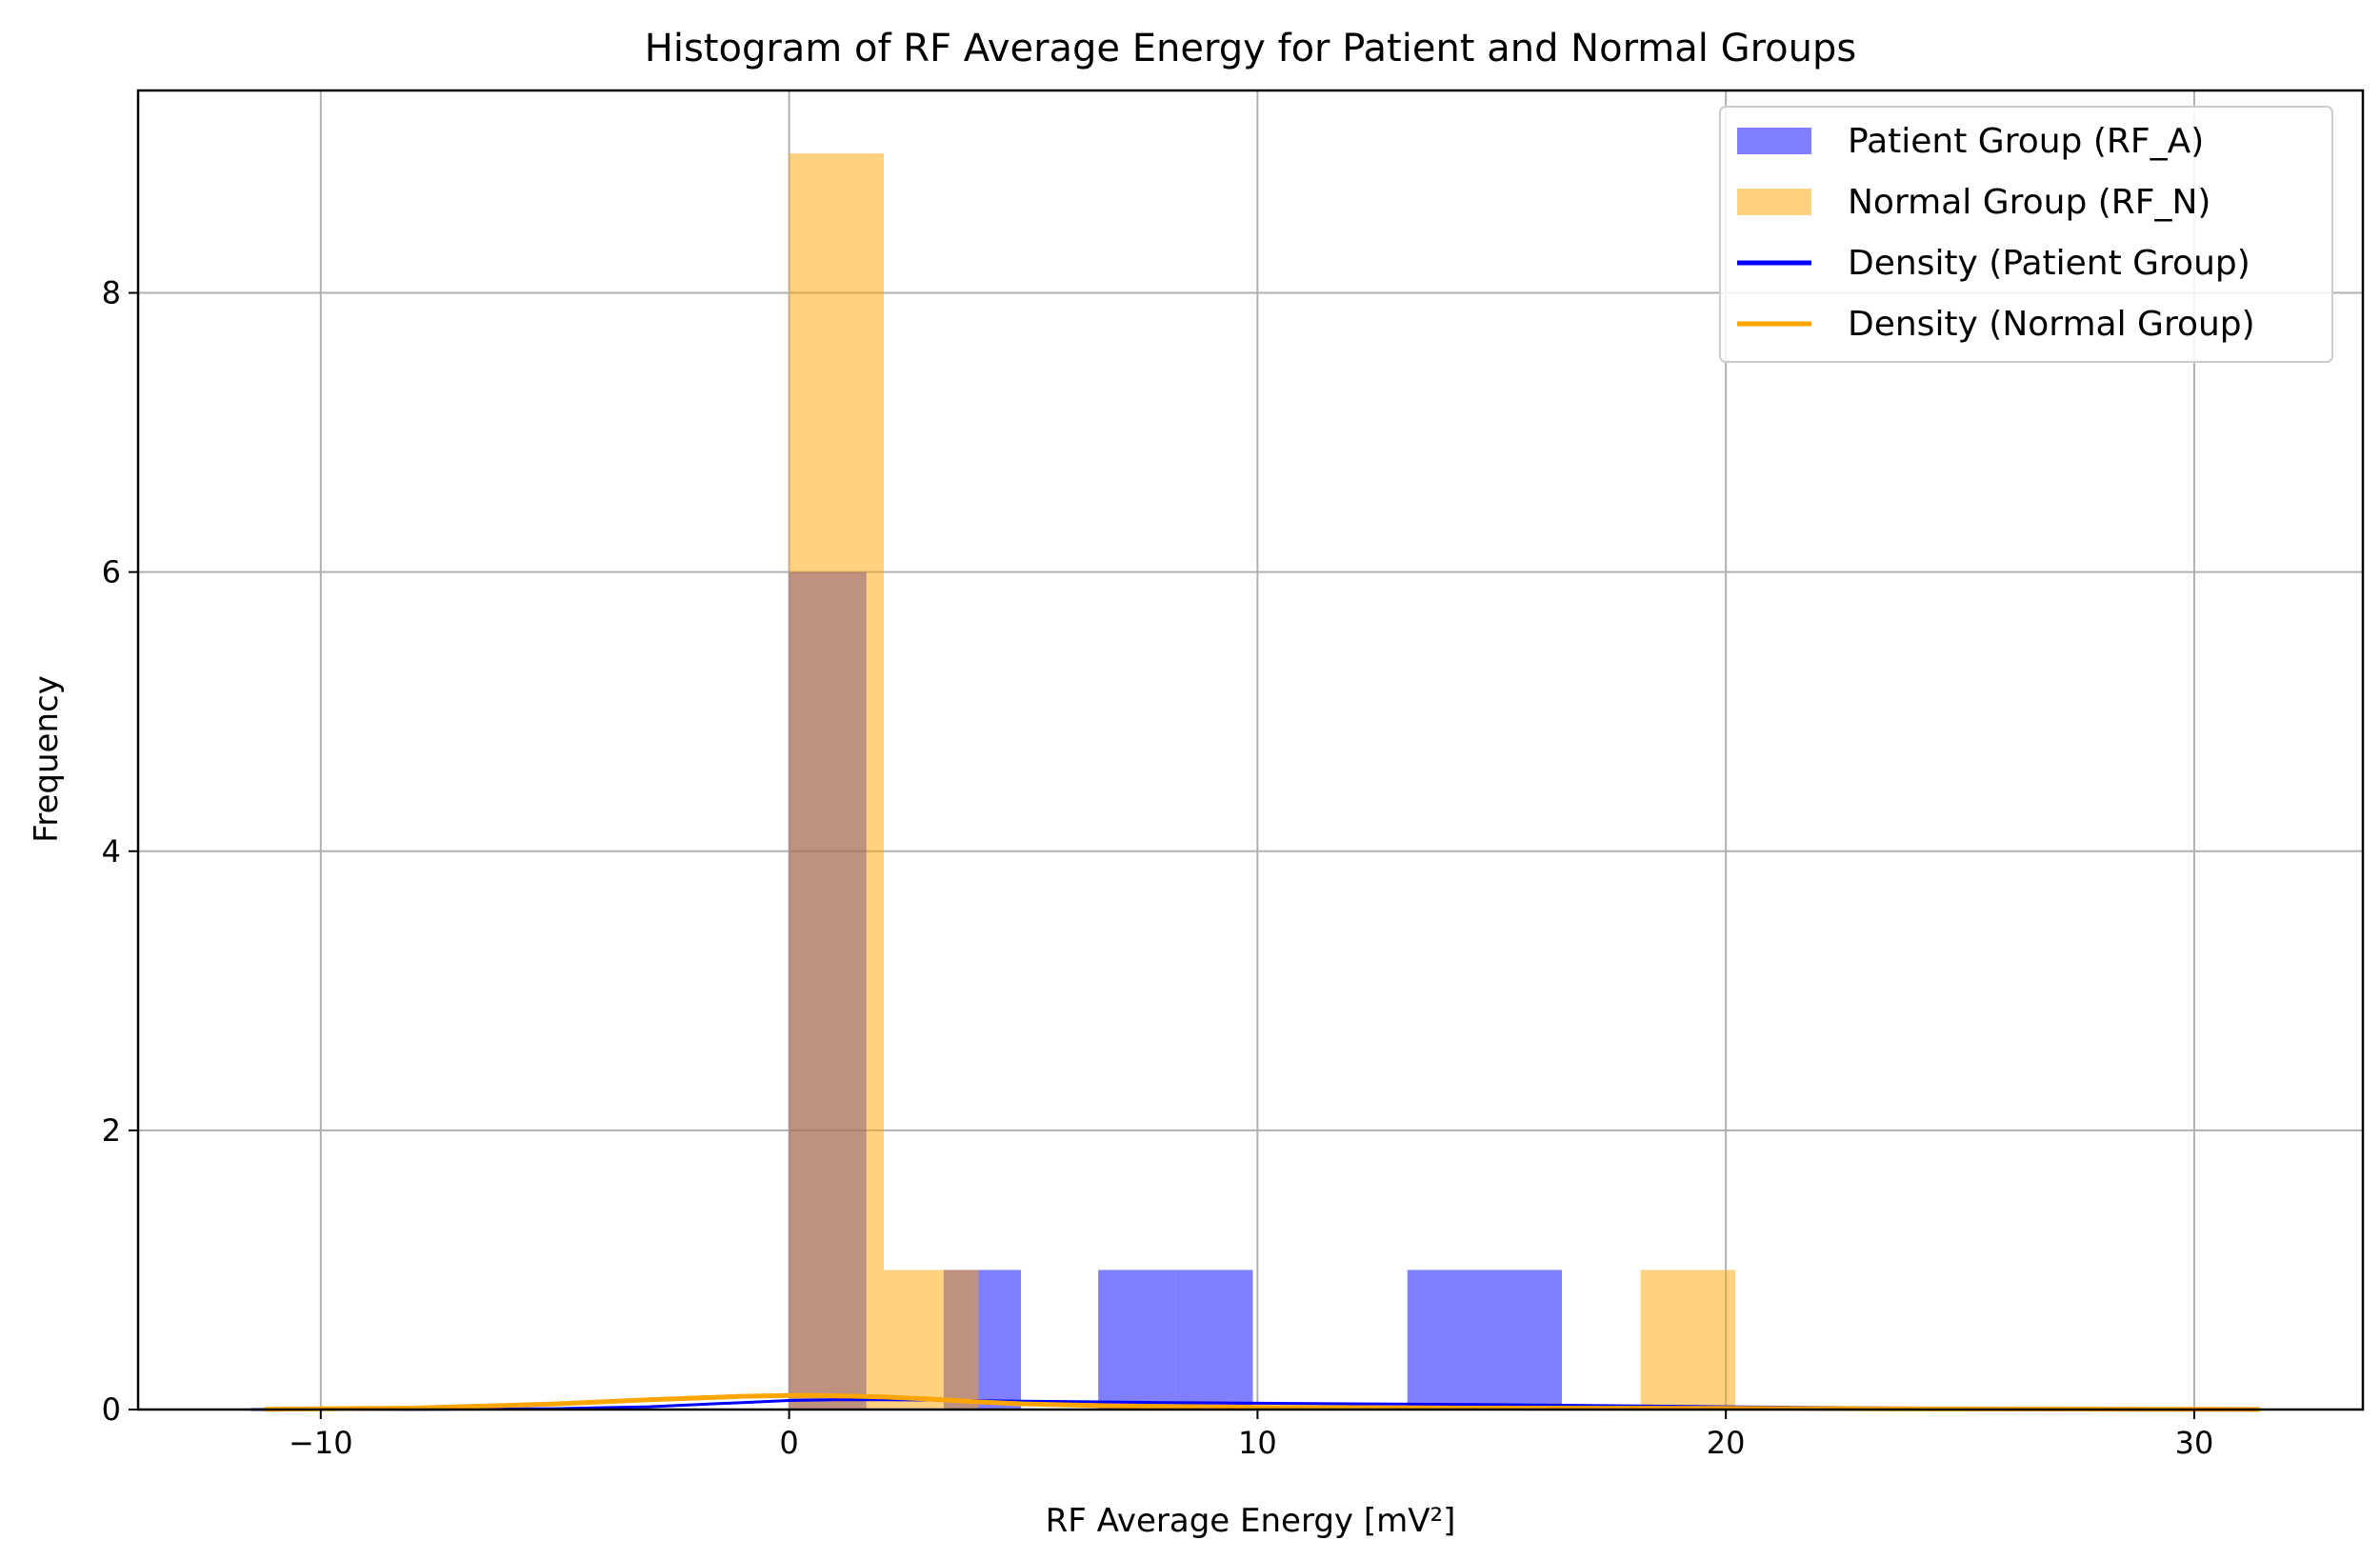 This screenshot has height=1560, width=2380. What do you see at coordinates (111, 572) in the screenshot?
I see `y-tick-label: 6` at bounding box center [111, 572].